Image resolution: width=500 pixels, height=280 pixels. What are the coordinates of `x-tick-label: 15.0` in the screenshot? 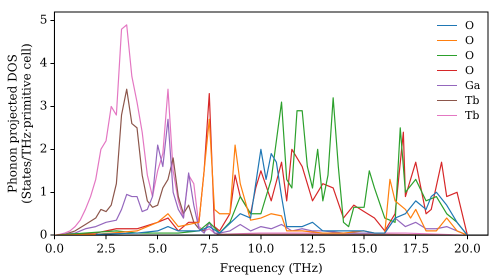 It's located at (364, 249).